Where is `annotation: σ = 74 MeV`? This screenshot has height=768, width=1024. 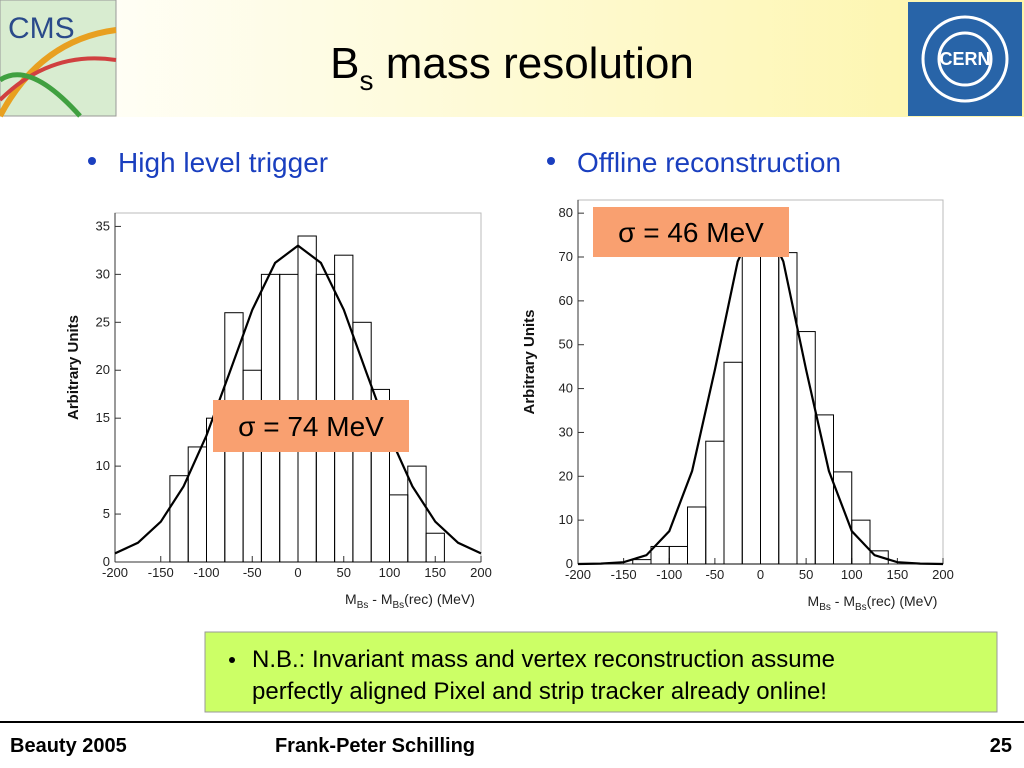 annotation: σ = 74 MeV is located at coordinates (311, 426).